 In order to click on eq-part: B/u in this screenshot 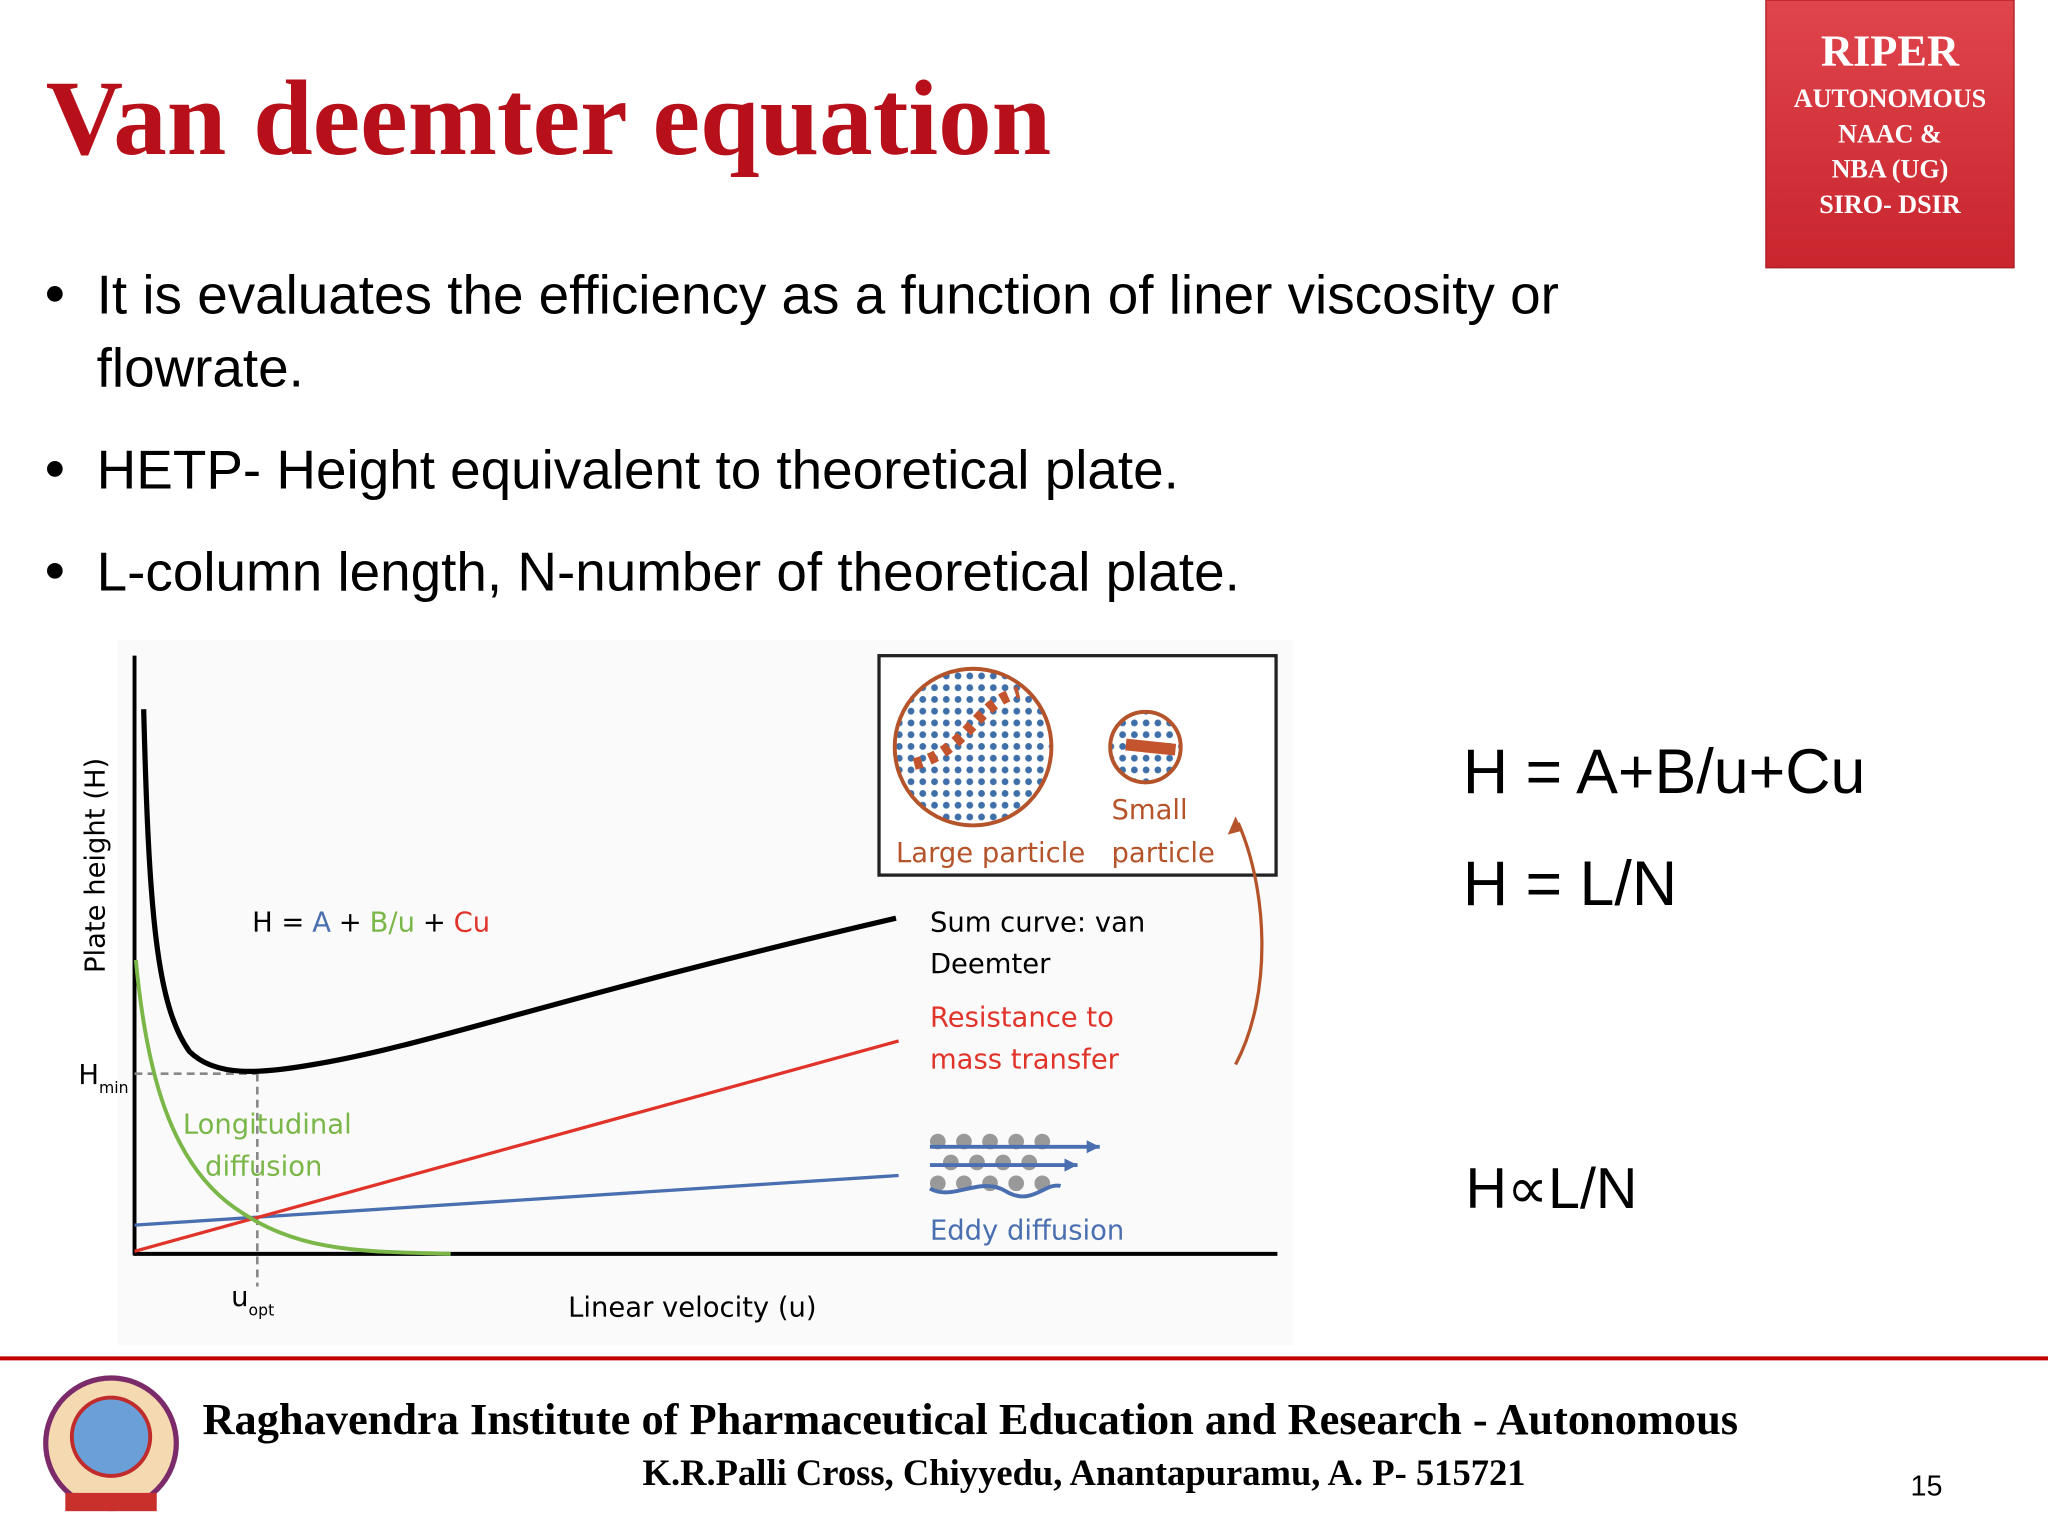, I will do `click(392, 922)`.